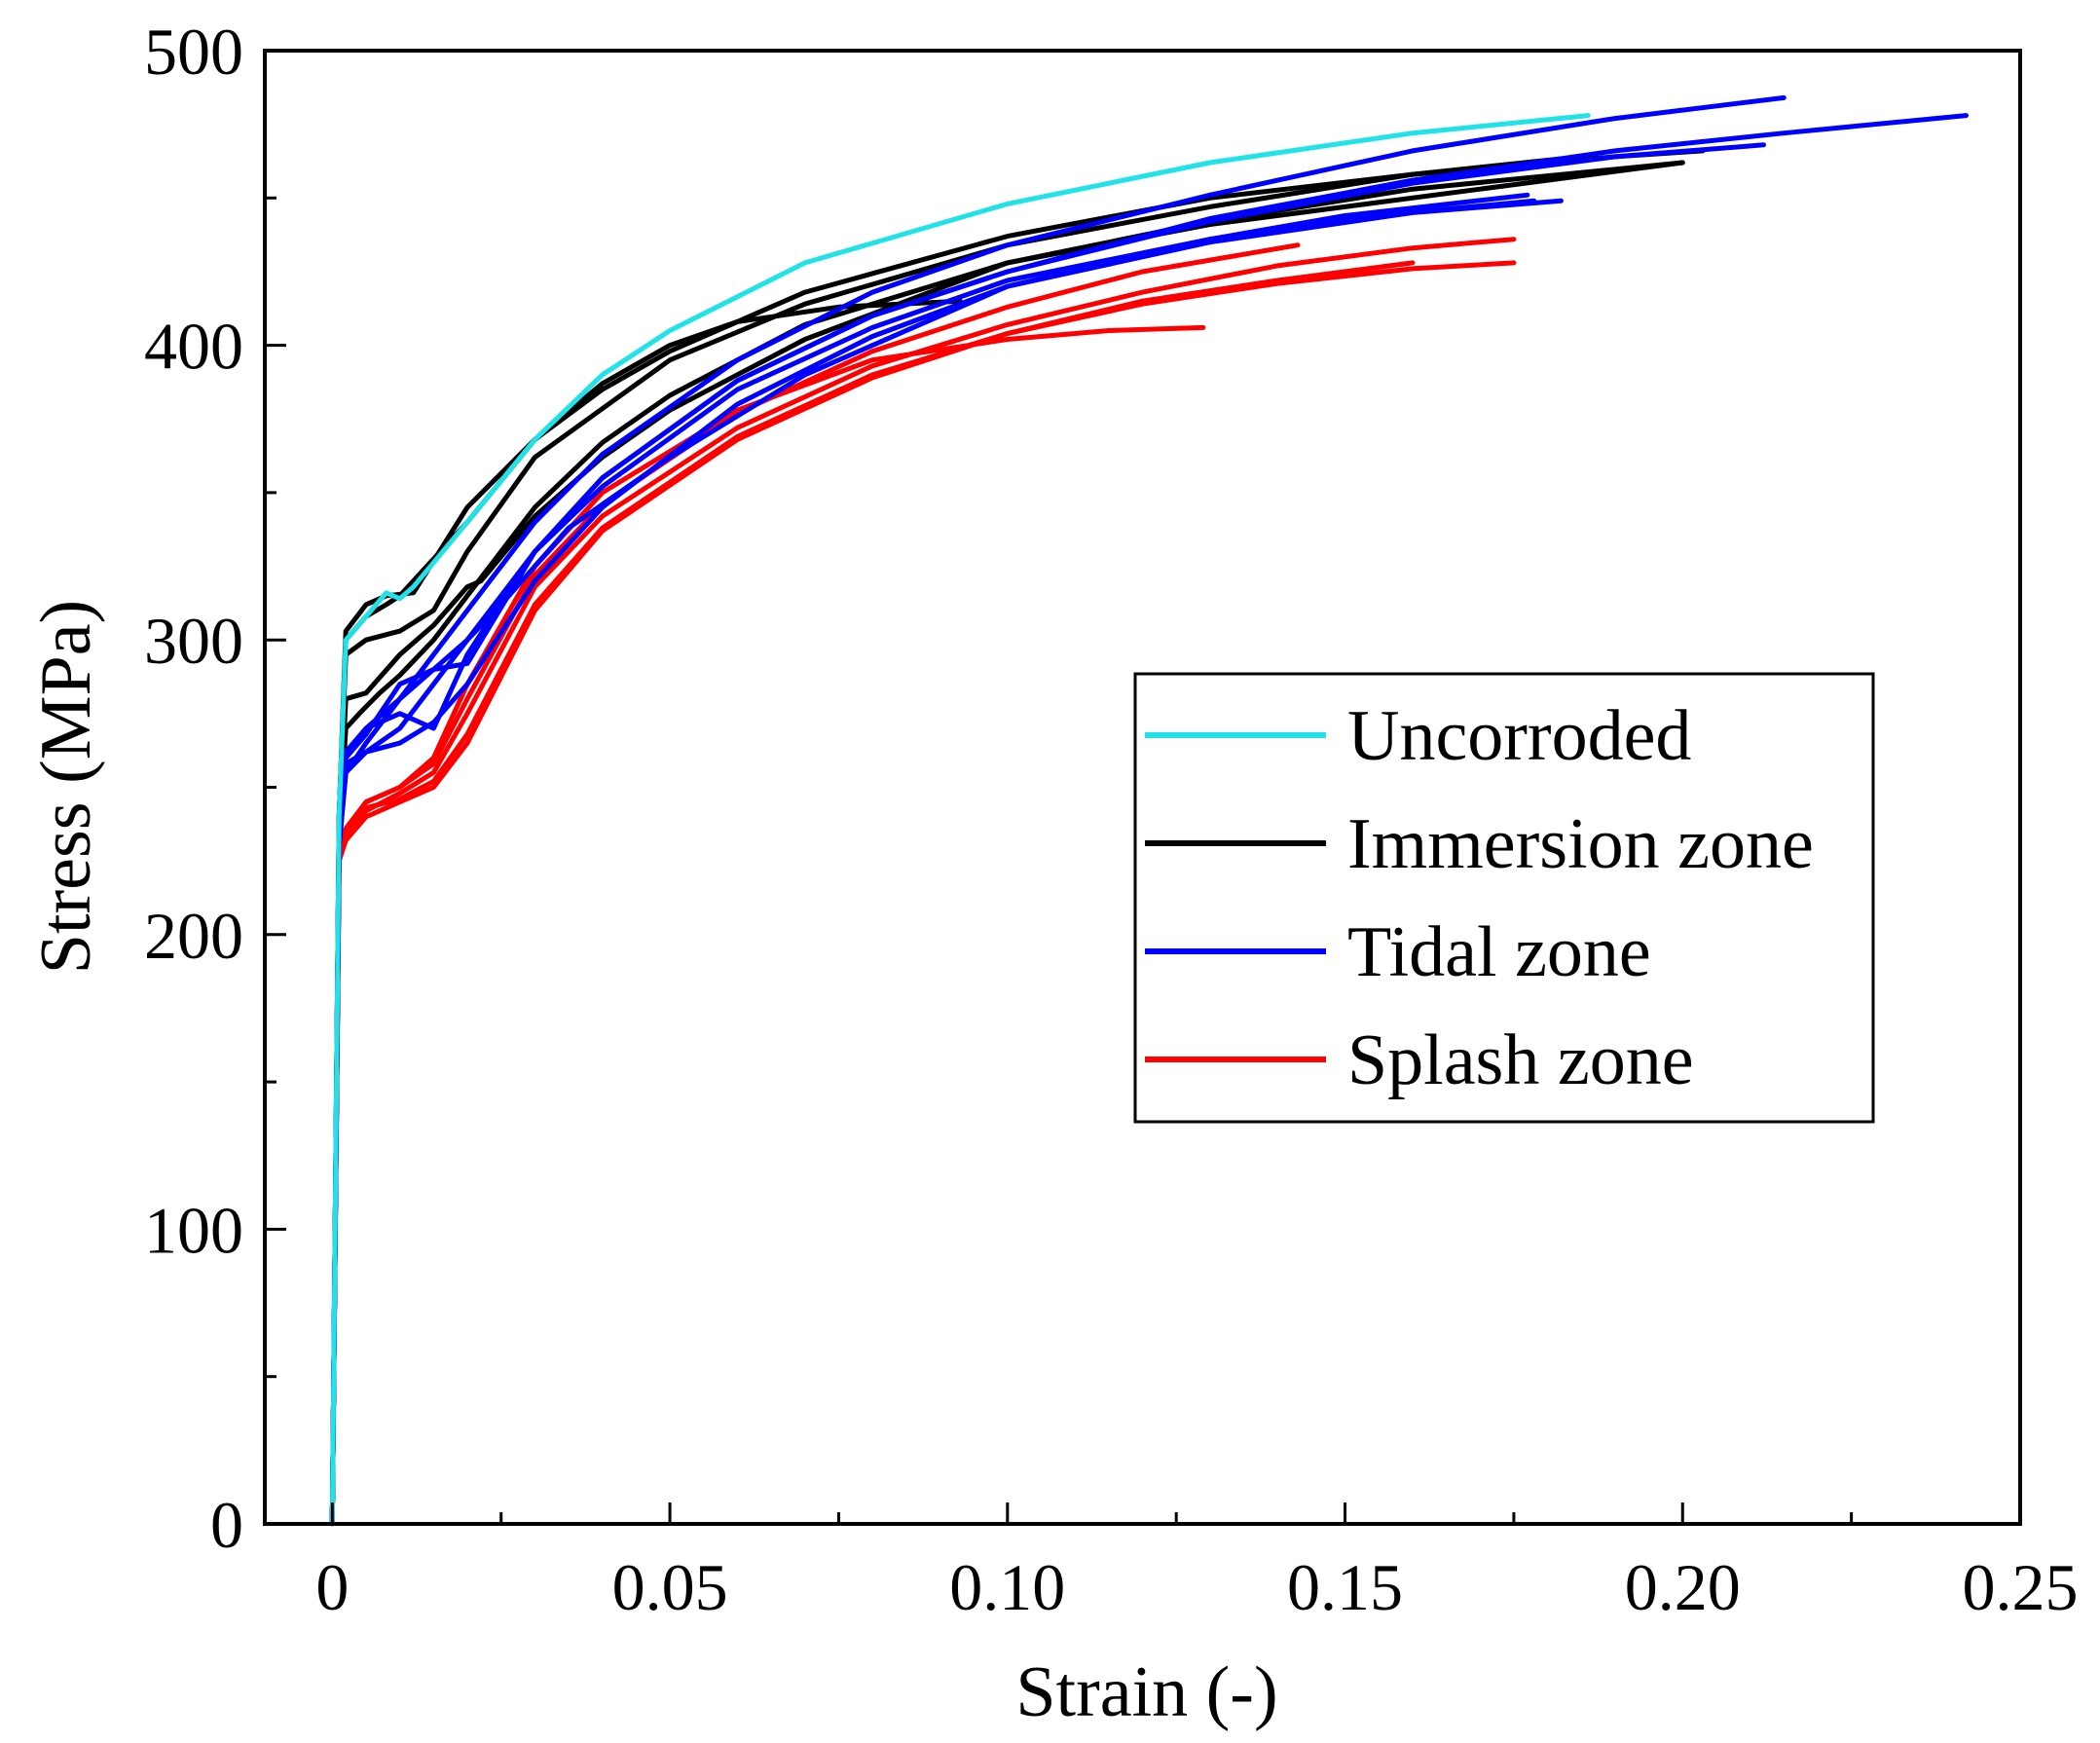  Describe the element at coordinates (193, 52) in the screenshot. I see `y-tick-label: 500` at that location.